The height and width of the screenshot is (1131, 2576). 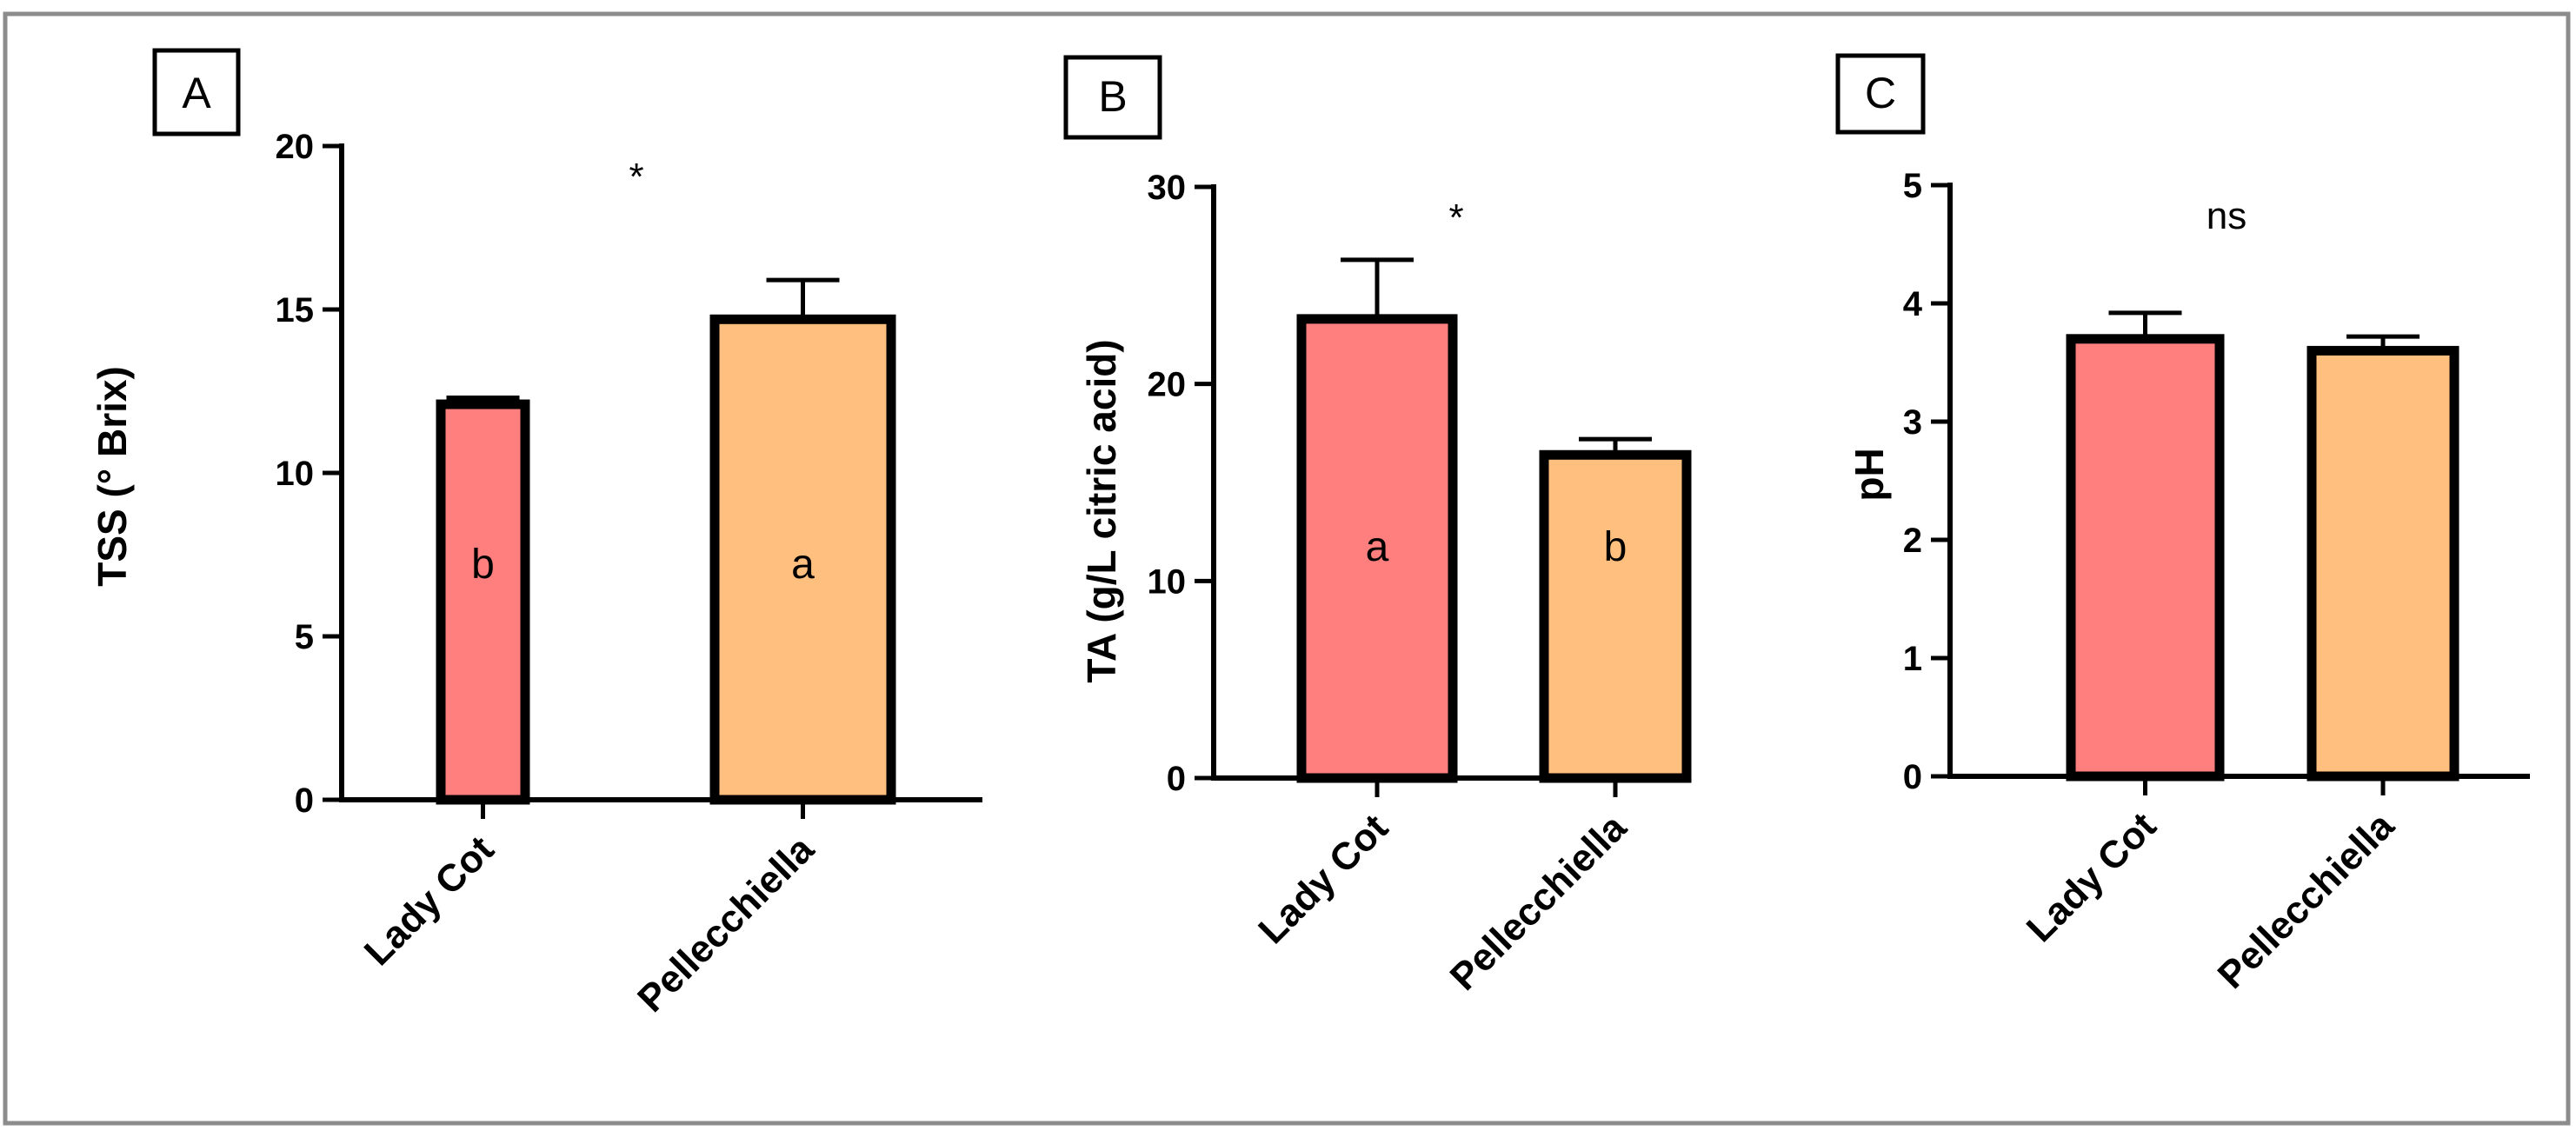 I want to click on panel-c-bar-pellecchiella, so click(x=2383, y=563).